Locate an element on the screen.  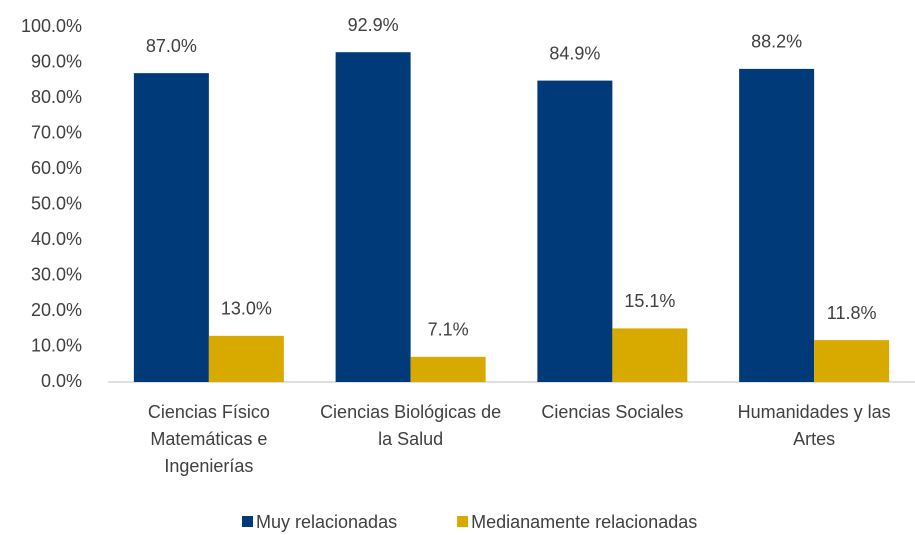
y-tick-label: 70.0% is located at coordinates (56, 132).